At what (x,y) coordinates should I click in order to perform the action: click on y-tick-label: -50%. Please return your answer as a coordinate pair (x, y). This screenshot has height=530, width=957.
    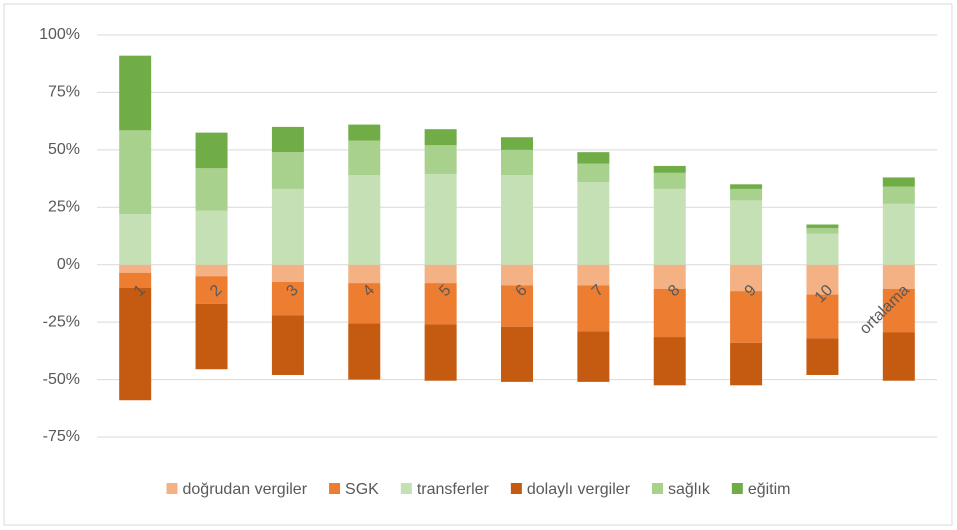
    Looking at the image, I should click on (61, 379).